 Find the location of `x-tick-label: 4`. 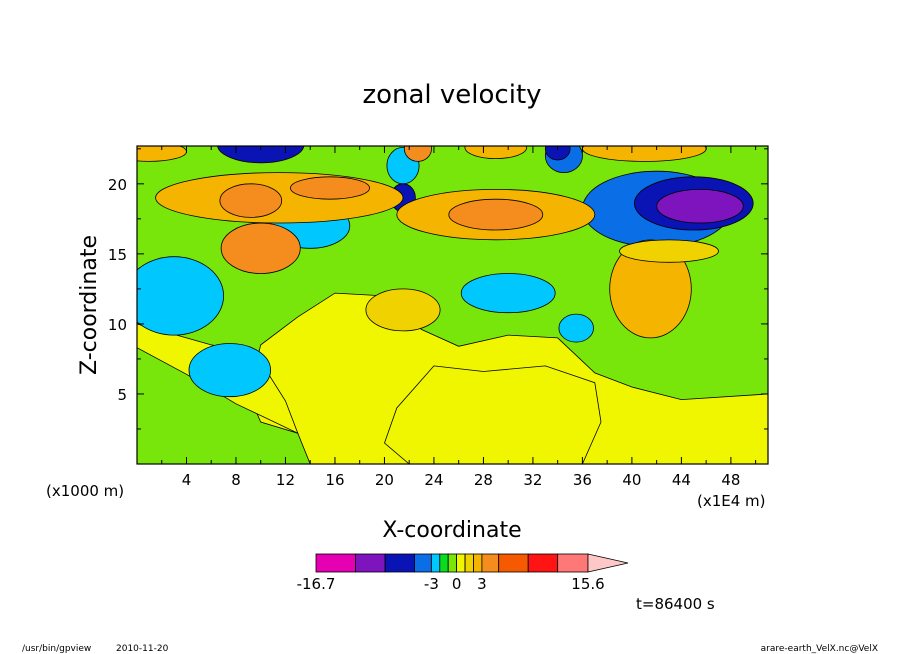

x-tick-label: 4 is located at coordinates (187, 480).